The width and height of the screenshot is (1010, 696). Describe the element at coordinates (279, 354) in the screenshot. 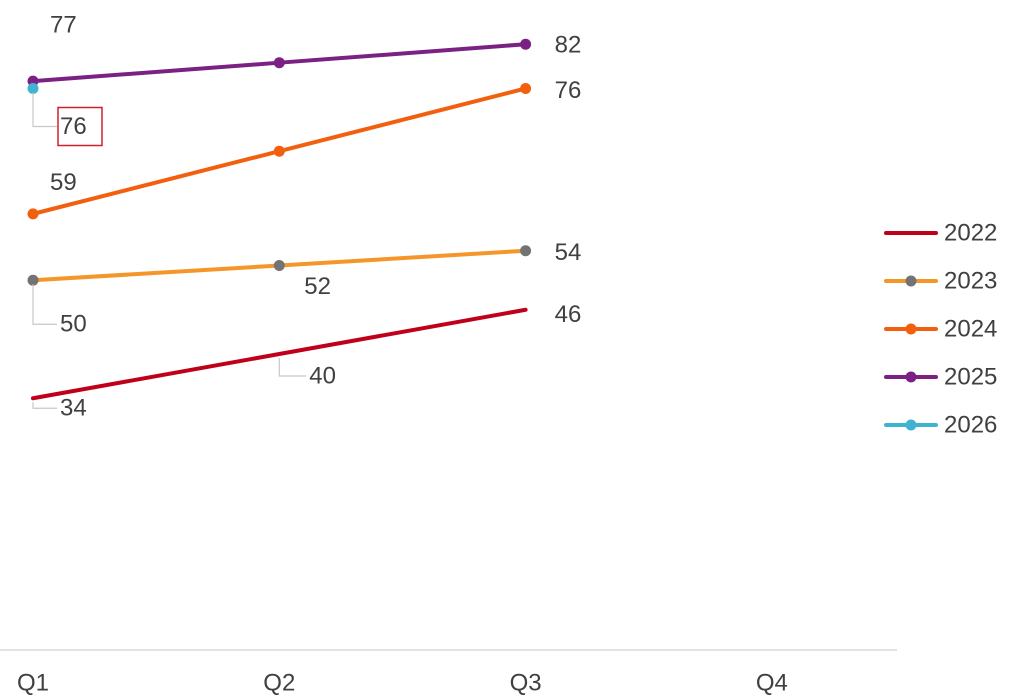

I see `series-line` at that location.